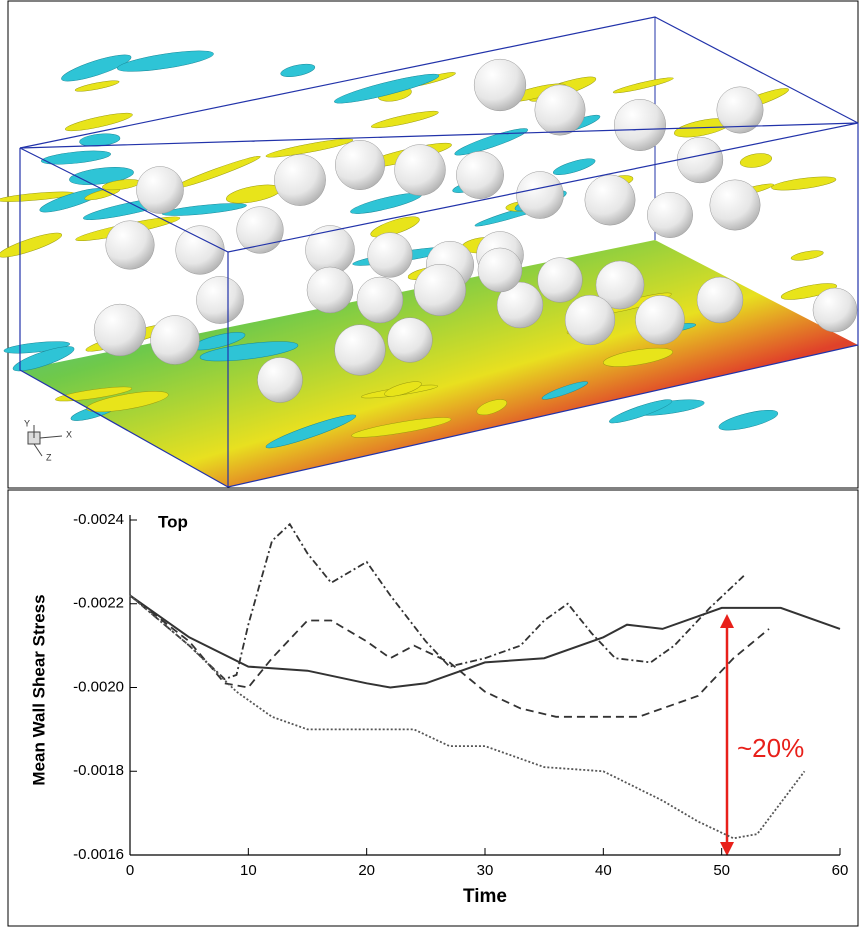 The height and width of the screenshot is (927, 860). What do you see at coordinates (721, 870) in the screenshot?
I see `x-tick-label: 50` at bounding box center [721, 870].